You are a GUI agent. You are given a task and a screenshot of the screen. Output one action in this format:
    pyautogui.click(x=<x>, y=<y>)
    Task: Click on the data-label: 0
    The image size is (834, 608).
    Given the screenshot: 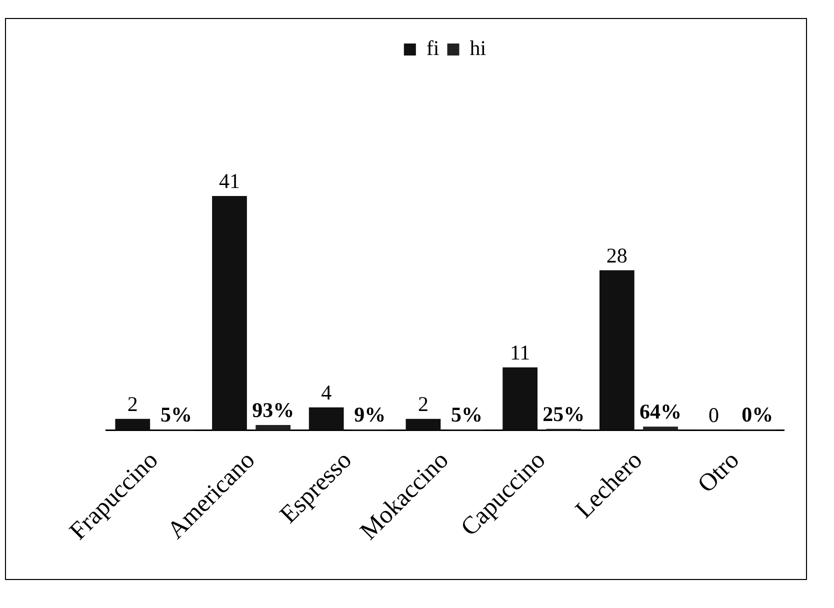 What is the action you would take?
    pyautogui.click(x=714, y=414)
    